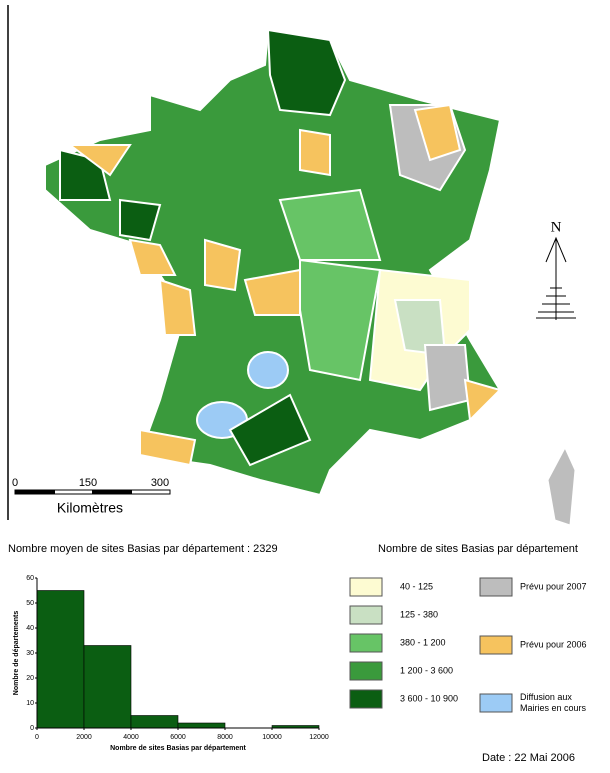  What do you see at coordinates (319, 737) in the screenshot?
I see `x-tick-label: 12000` at bounding box center [319, 737].